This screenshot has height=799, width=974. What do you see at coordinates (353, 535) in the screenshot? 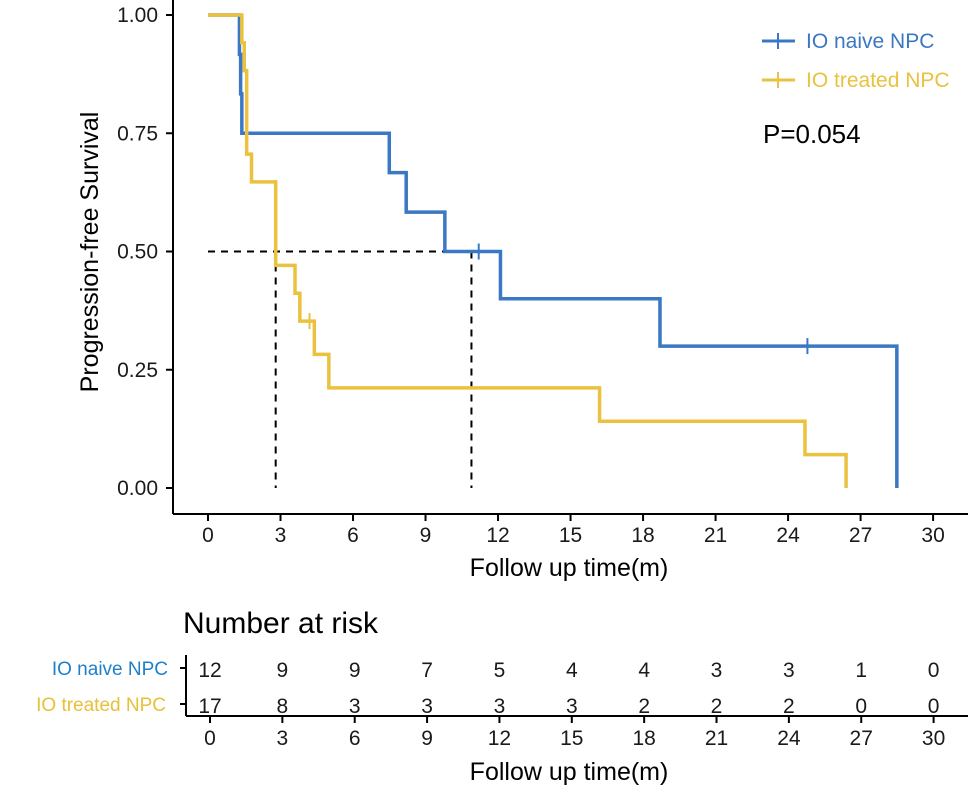
I see `x-tick-label: 6` at bounding box center [353, 535].